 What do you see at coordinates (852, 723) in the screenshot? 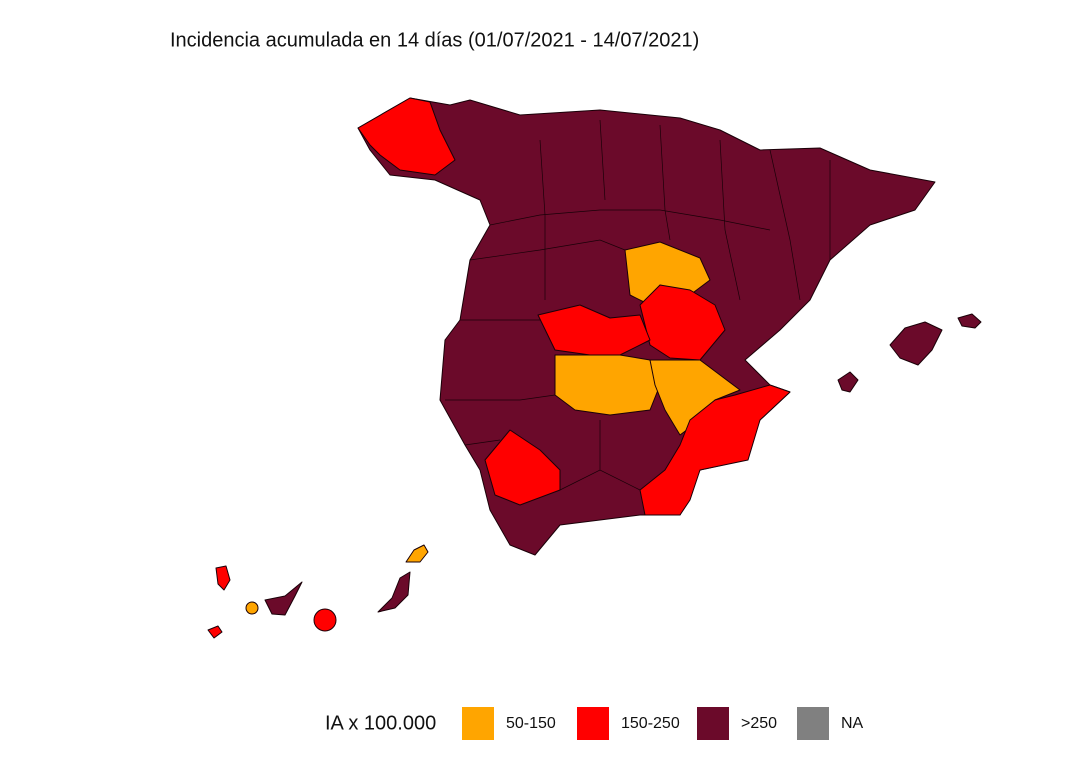
I see `legend-label: NA` at bounding box center [852, 723].